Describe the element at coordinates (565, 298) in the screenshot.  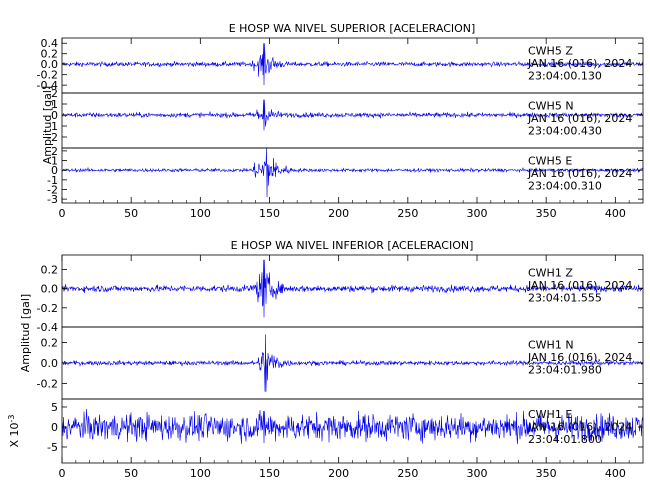
I see `trace-time-label: 23:04:01.555` at that location.